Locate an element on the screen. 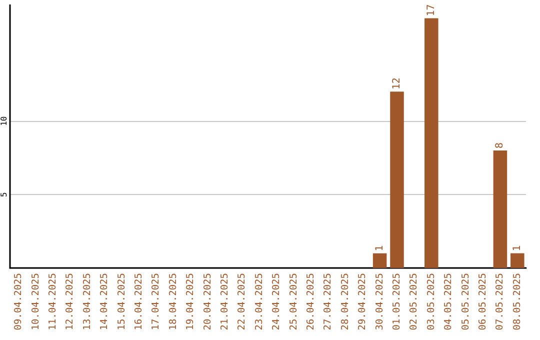  x-tick-label: 13.04.2025 is located at coordinates (87, 301).